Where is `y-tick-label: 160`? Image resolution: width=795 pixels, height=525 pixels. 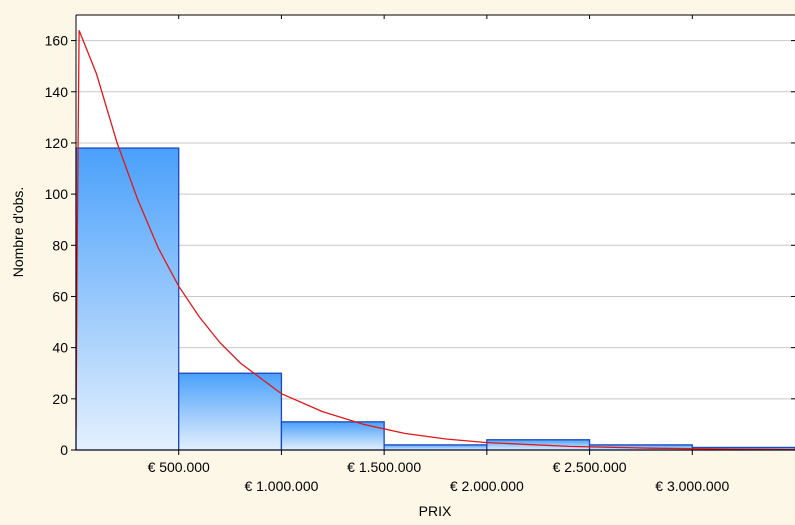
y-tick-label: 160 is located at coordinates (57, 41).